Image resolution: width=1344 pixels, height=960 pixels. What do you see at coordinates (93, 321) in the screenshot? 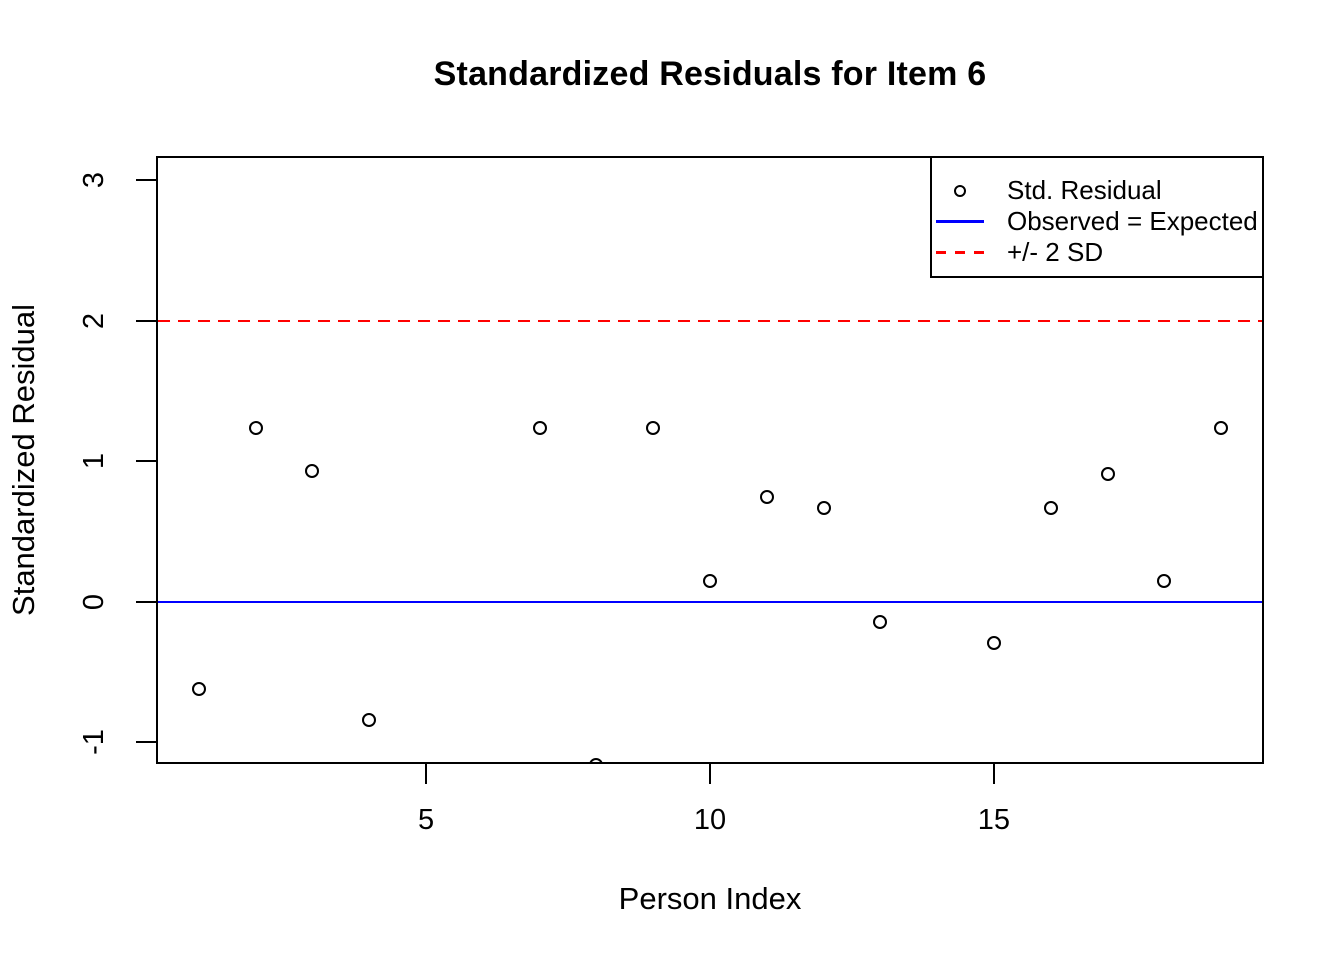
I see `y-tick-label: 2` at bounding box center [93, 321].